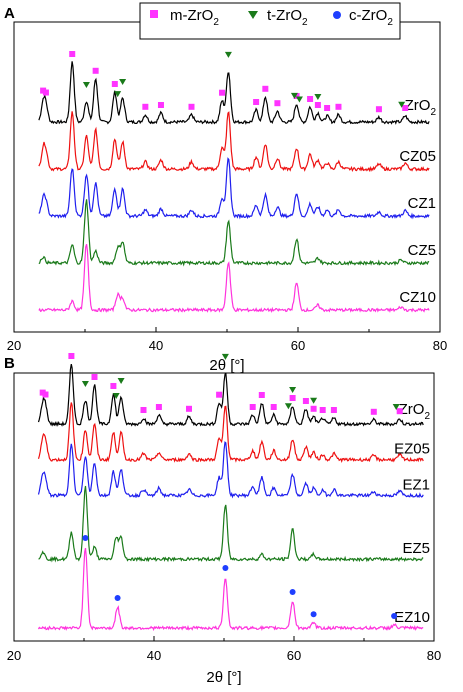  What do you see at coordinates (422, 203) in the screenshot?
I see `series-label: CZ1` at bounding box center [422, 203].